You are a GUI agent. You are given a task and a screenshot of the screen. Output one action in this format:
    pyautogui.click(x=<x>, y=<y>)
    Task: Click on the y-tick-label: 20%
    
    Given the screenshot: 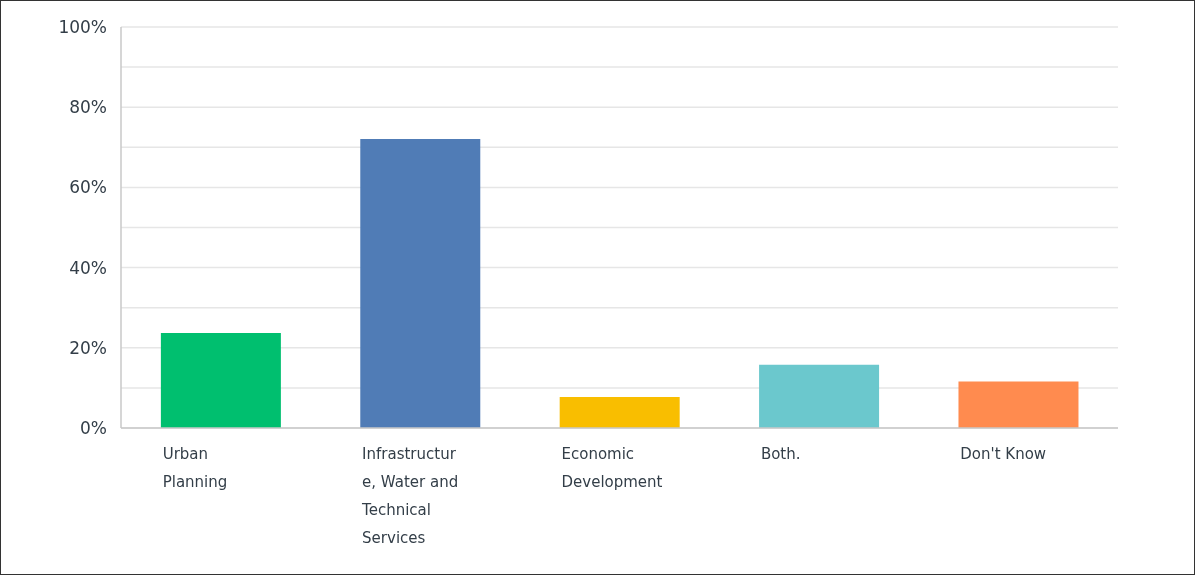 What is the action you would take?
    pyautogui.click(x=88, y=347)
    